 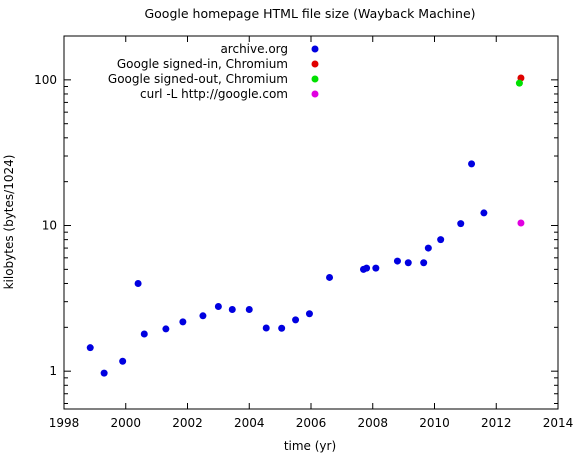 What do you see at coordinates (9, 222) in the screenshot?
I see `y-axis-label: kilobytes (bytes/1024)` at bounding box center [9, 222].